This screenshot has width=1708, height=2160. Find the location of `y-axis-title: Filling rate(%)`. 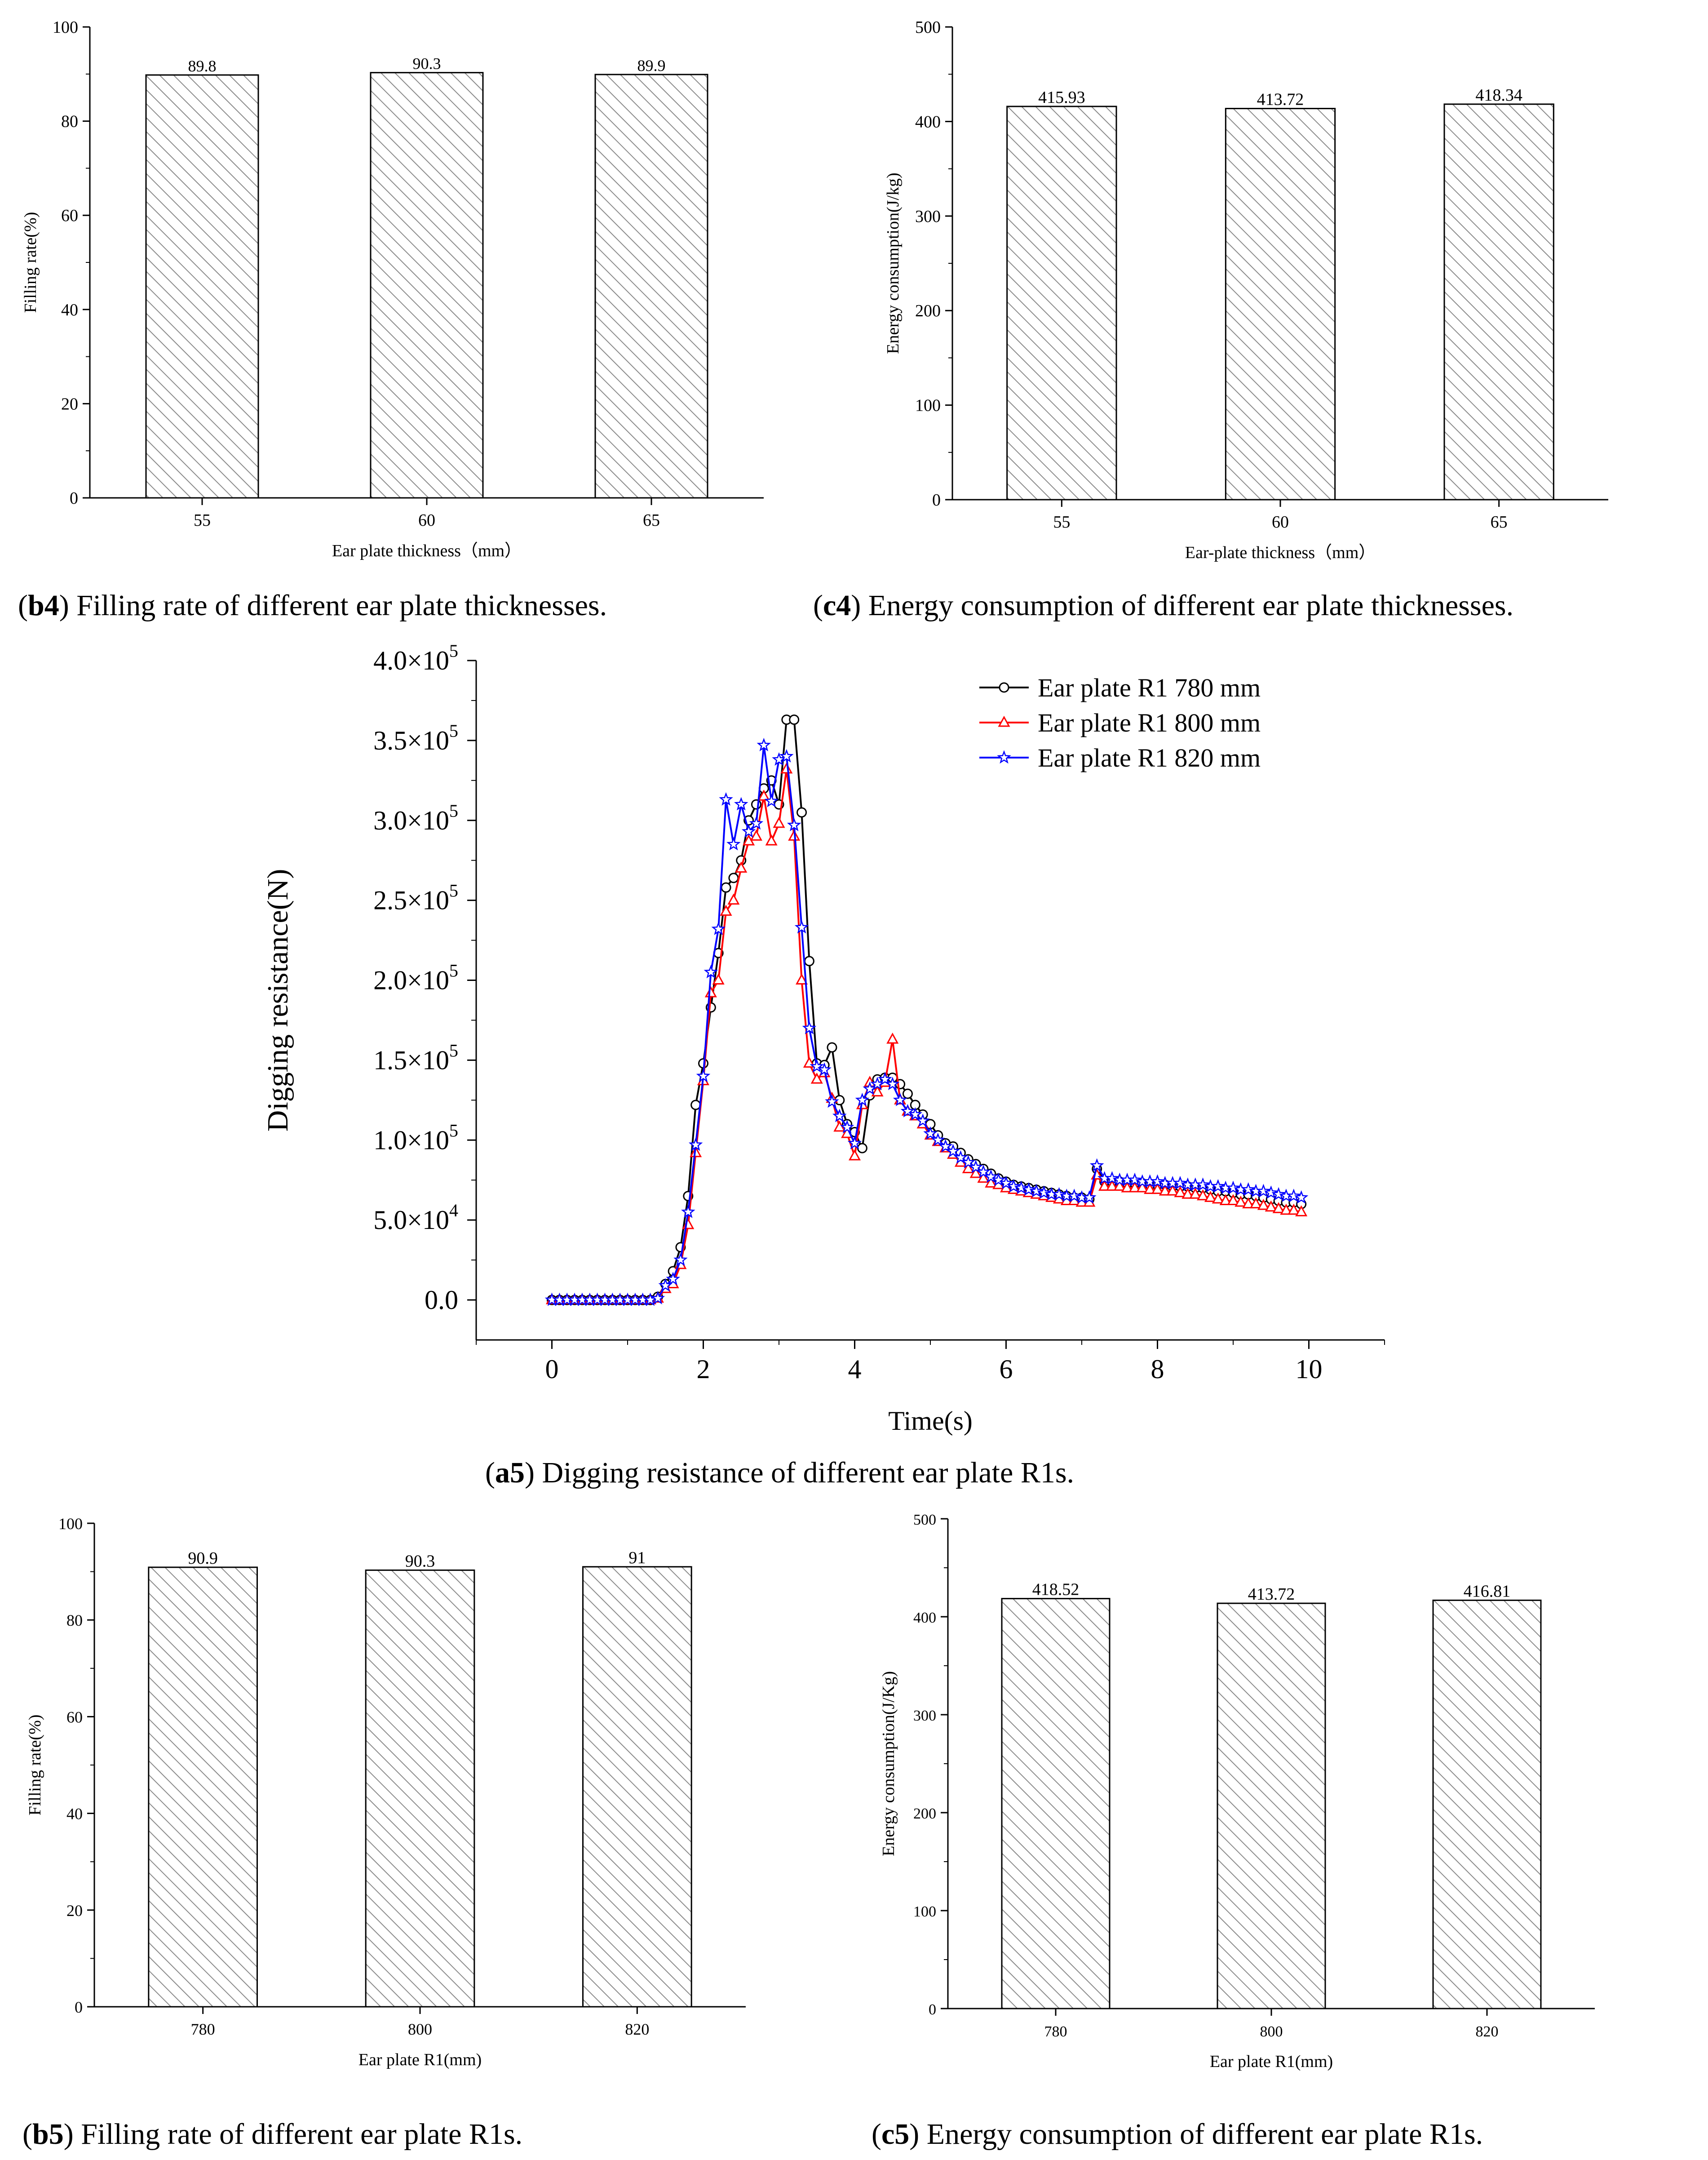

y-axis-title: Filling rate(%) is located at coordinates (30, 262).